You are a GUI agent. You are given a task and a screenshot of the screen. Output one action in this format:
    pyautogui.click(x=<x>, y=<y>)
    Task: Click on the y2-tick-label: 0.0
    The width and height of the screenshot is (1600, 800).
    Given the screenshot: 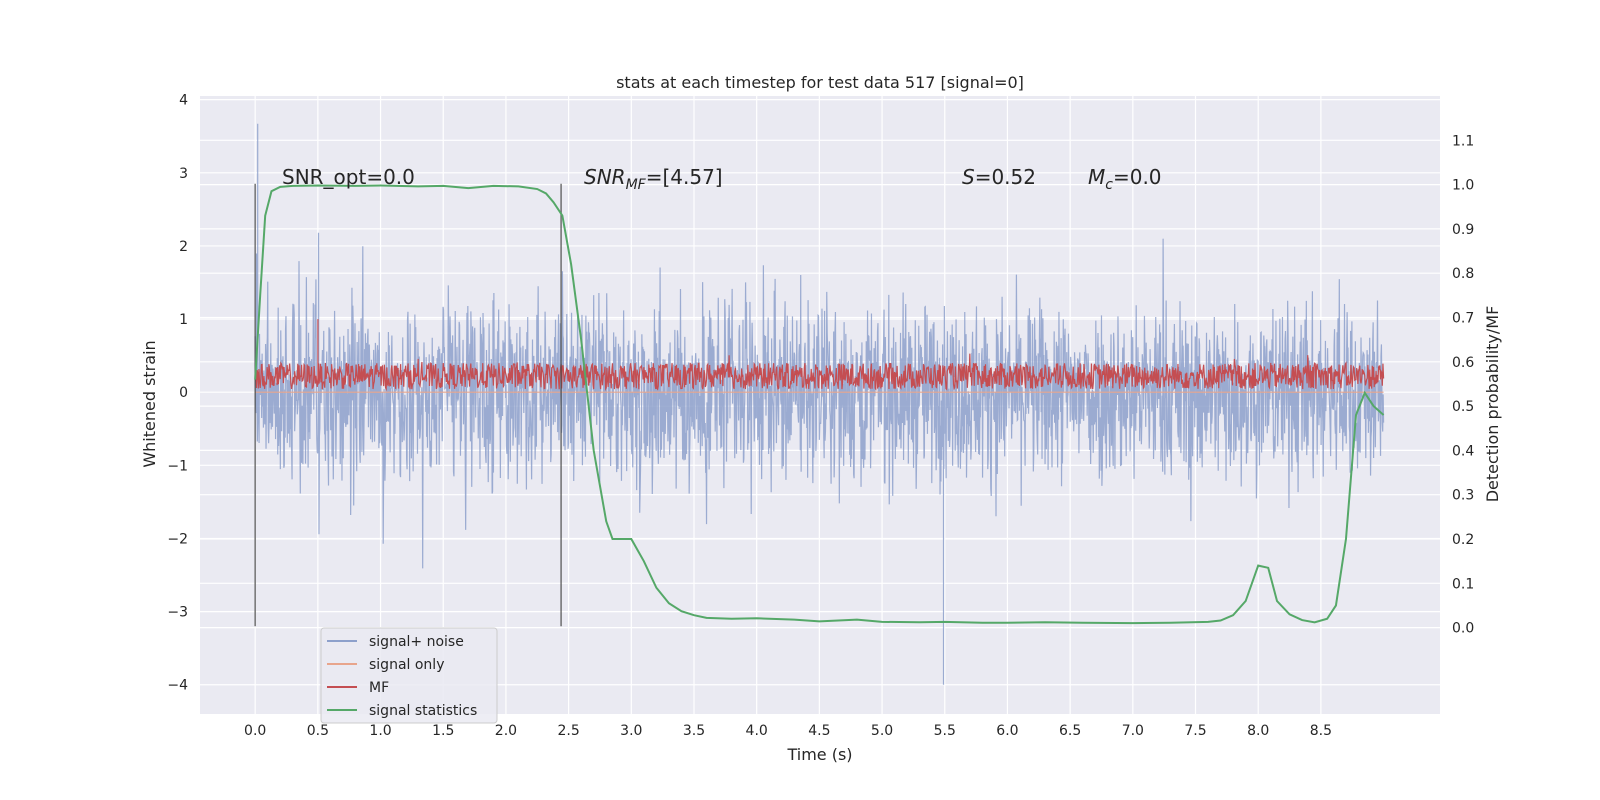 What is the action you would take?
    pyautogui.click(x=1463, y=629)
    